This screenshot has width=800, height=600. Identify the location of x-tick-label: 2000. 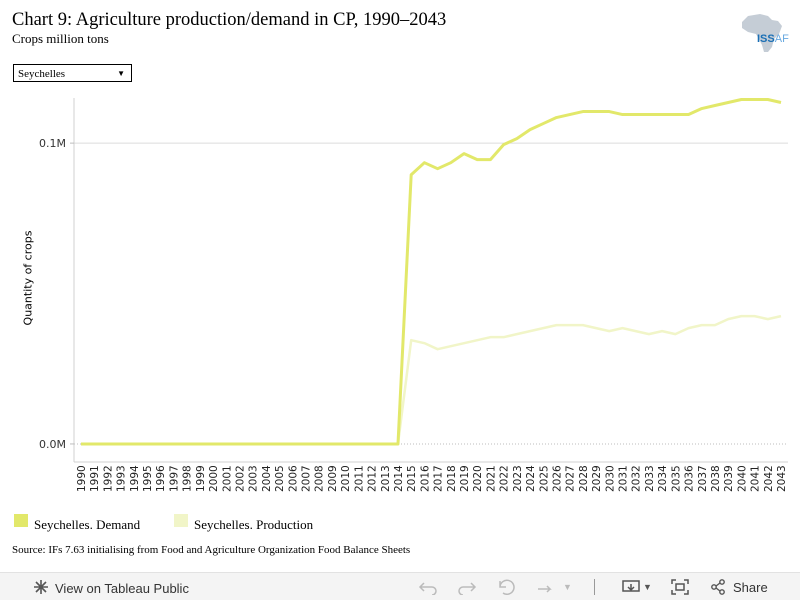
(214, 478).